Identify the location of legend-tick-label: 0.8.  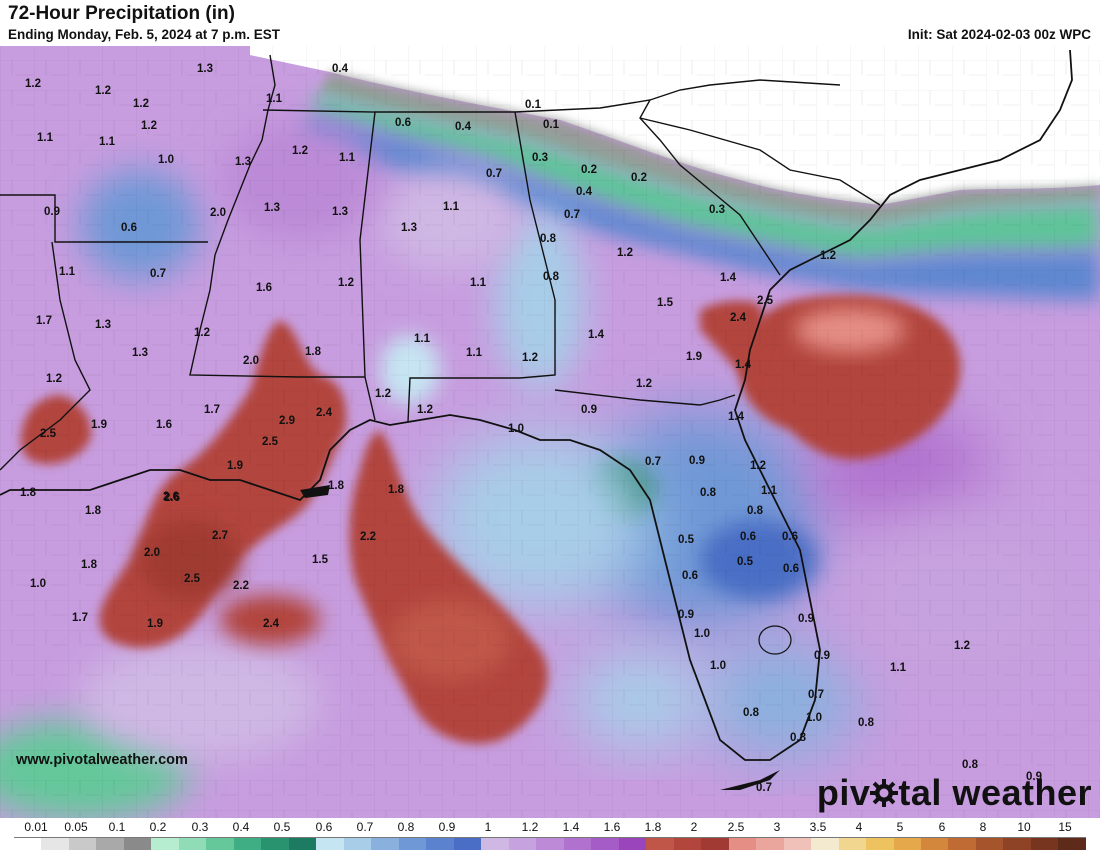
(406, 827).